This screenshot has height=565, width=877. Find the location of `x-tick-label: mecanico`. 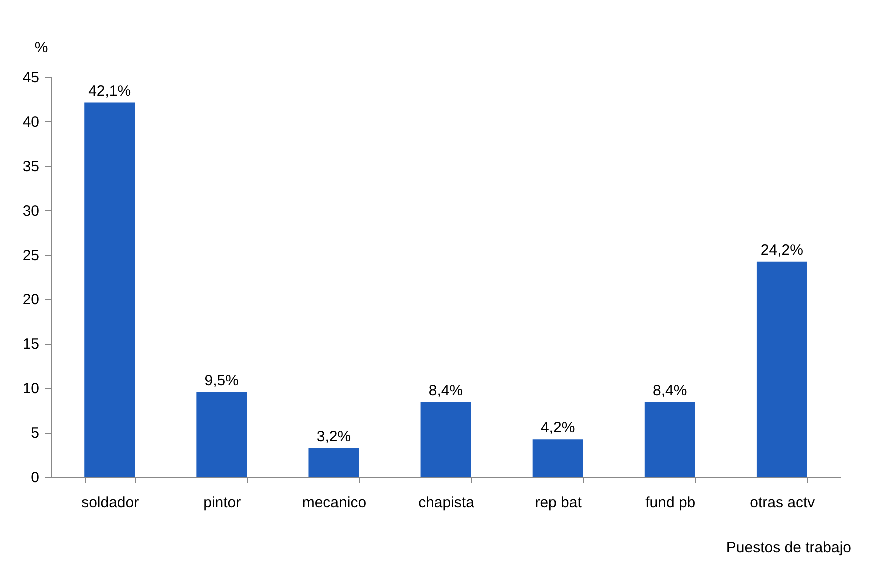

x-tick-label: mecanico is located at coordinates (334, 503).